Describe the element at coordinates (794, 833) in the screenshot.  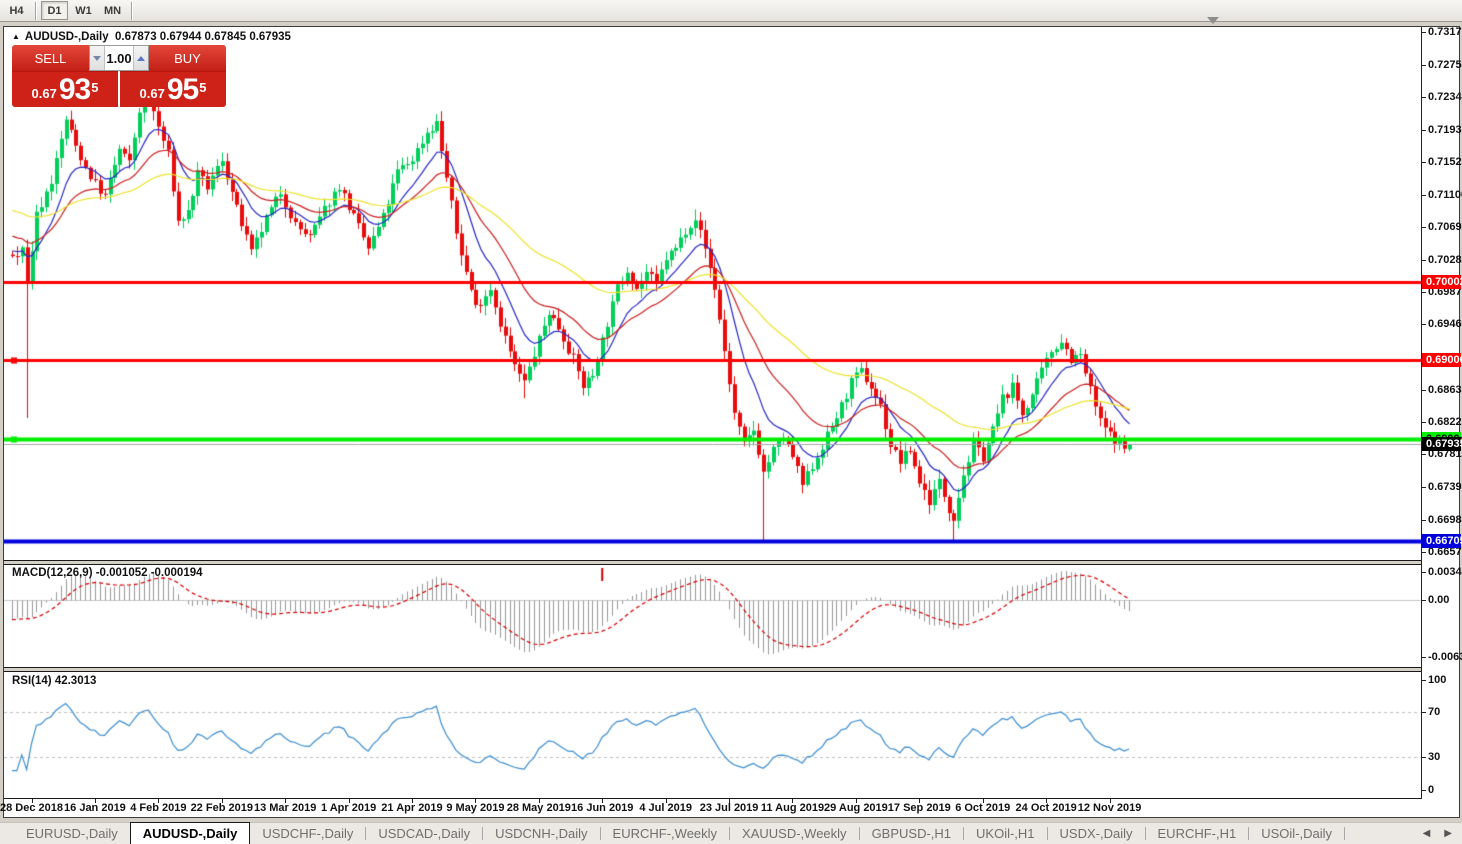
I see `chart-tab-xauusd: XAUUSD-,Weekly` at that location.